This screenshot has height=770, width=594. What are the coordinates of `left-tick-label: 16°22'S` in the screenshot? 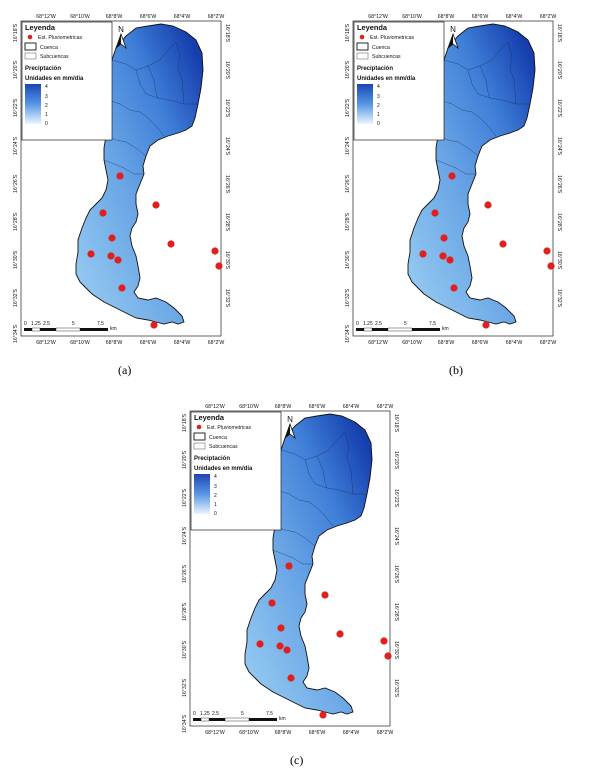 It's located at (16, 107).